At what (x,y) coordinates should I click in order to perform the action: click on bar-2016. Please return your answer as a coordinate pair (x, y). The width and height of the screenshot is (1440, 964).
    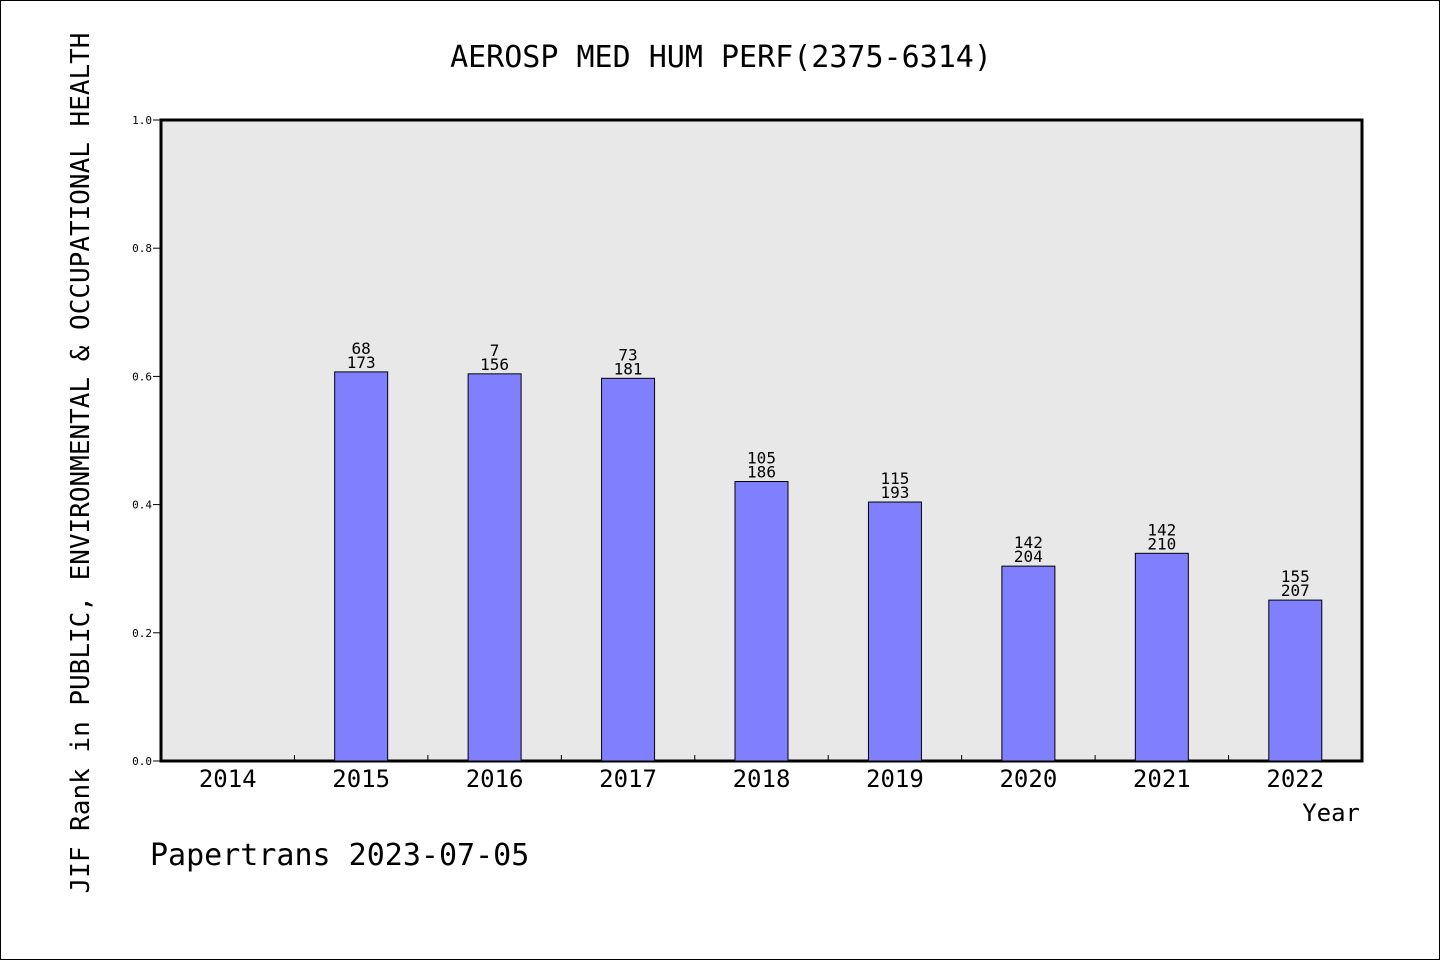
    Looking at the image, I should click on (494, 567).